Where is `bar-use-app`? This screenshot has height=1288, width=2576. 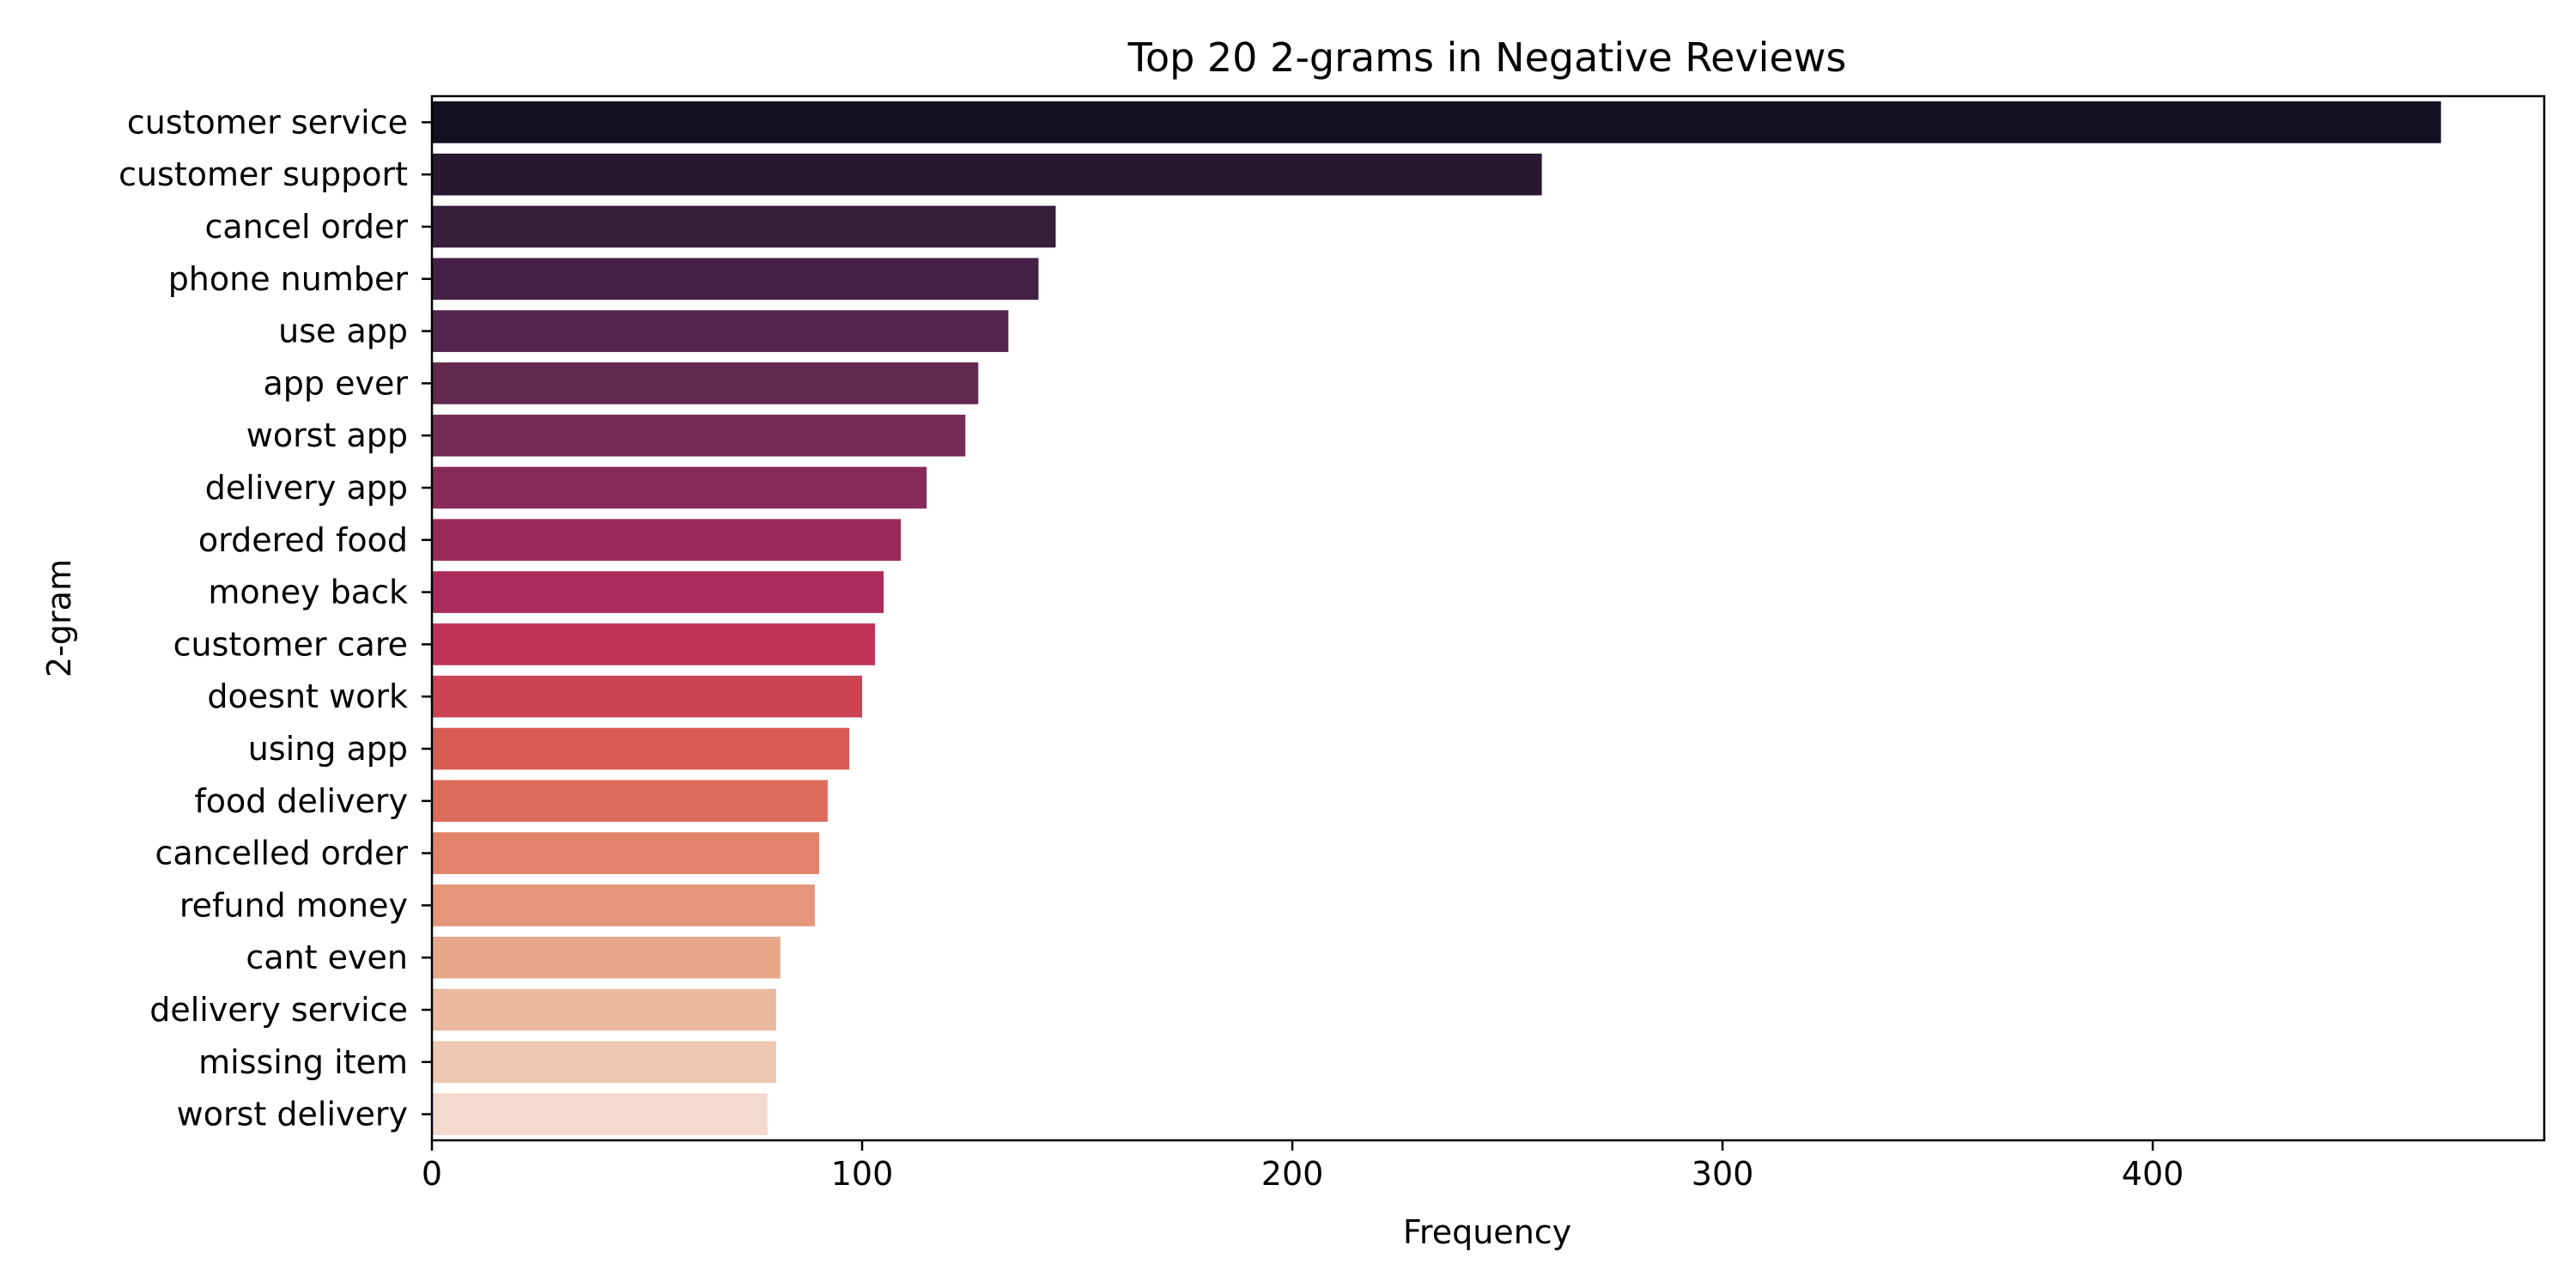
bar-use-app is located at coordinates (720, 331).